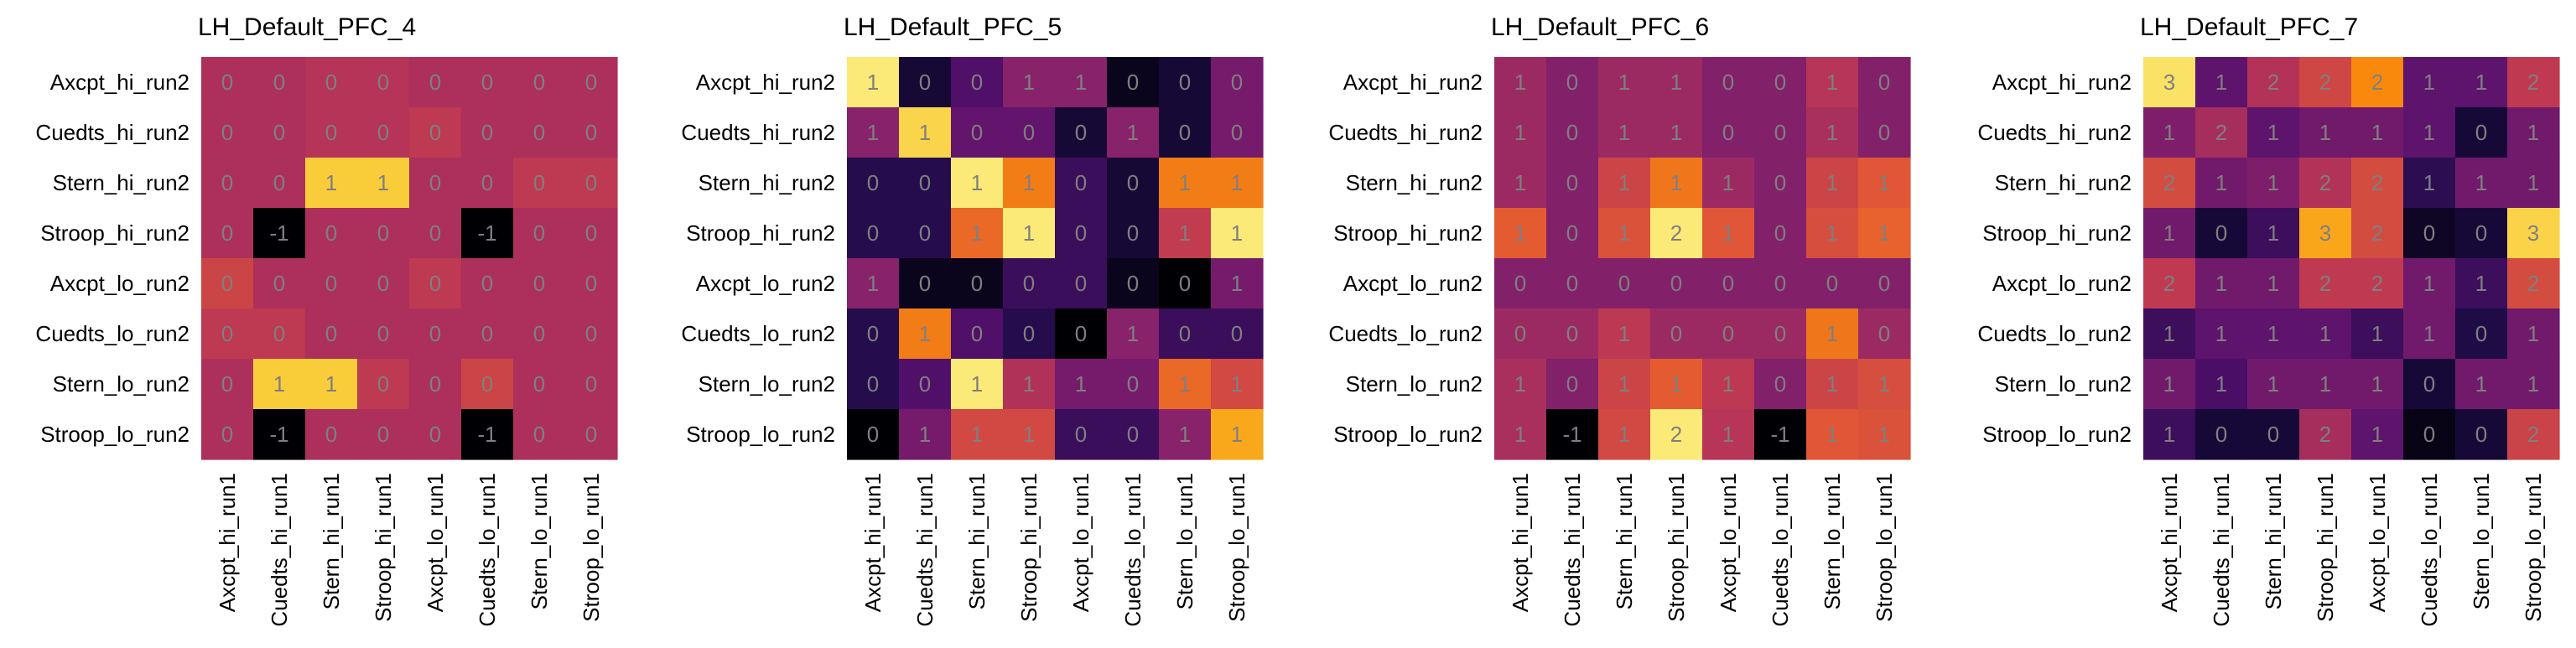  I want to click on row-tick-label: Stroop_lo_run2, so click(760, 434).